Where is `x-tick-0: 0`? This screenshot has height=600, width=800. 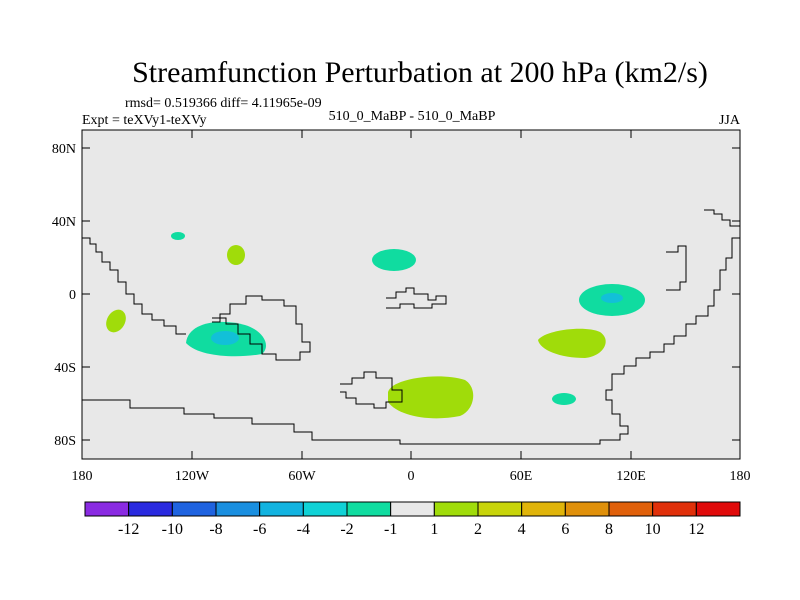
x-tick-0: 0 is located at coordinates (411, 476).